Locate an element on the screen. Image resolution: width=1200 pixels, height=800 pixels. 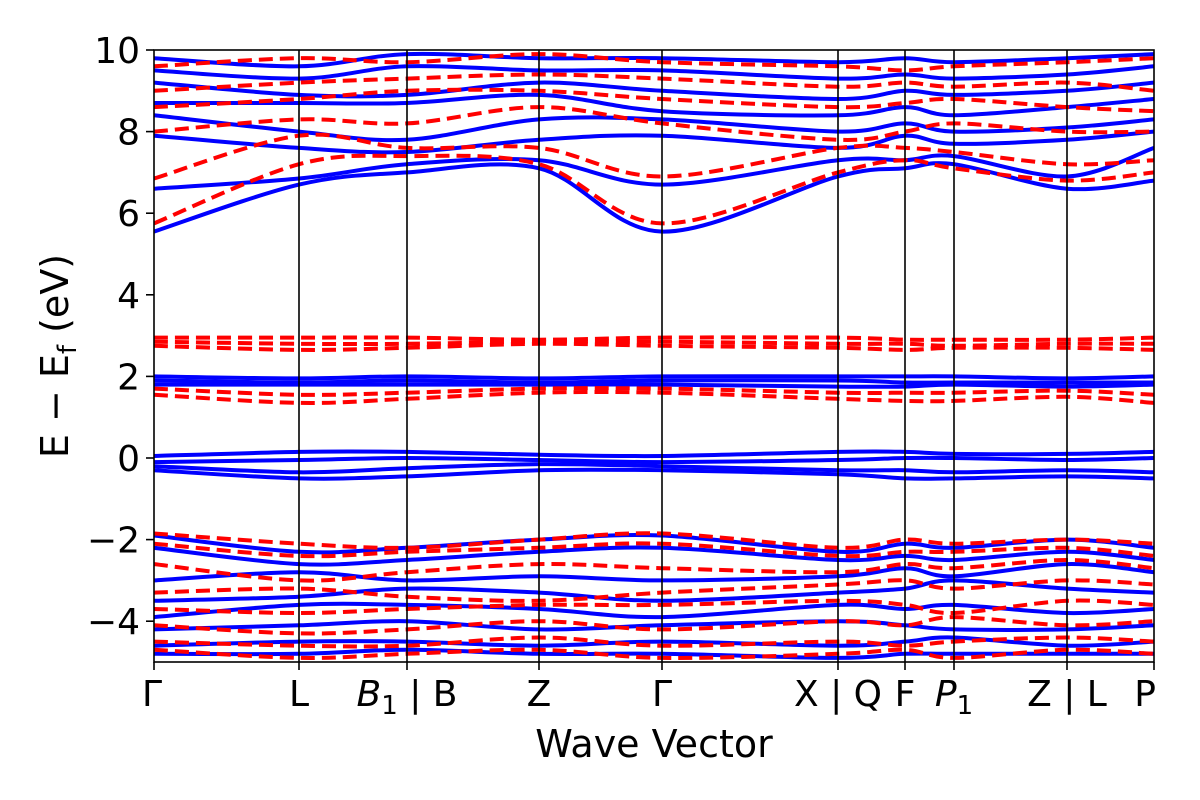
x-tick-label-3: Z is located at coordinates (539, 694).